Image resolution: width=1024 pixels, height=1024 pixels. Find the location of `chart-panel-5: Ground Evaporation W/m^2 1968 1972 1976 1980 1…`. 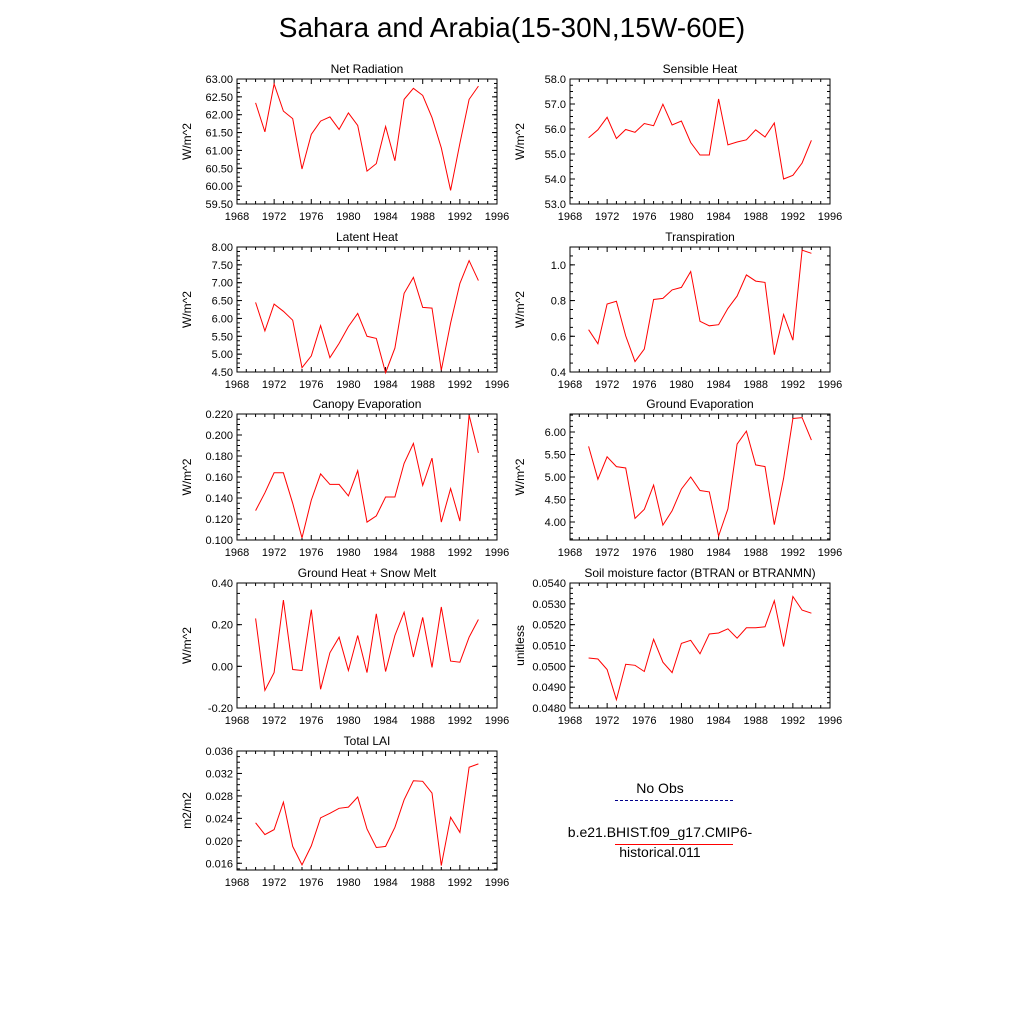

chart-panel-5: Ground Evaporation W/m^2 1968 1972 1976 1980 1… is located at coordinates (677, 478).